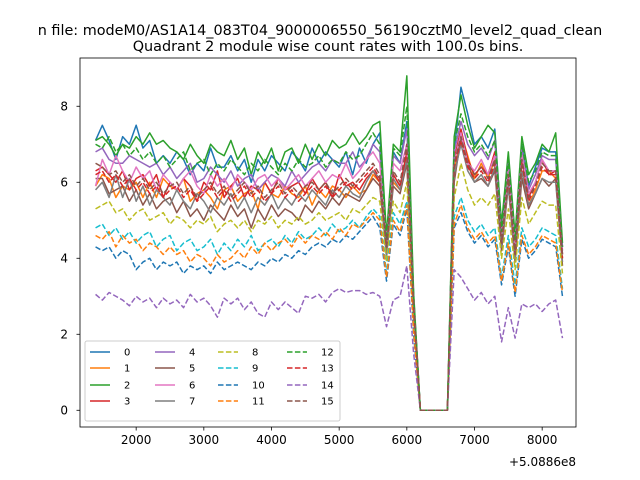  What do you see at coordinates (204, 440) in the screenshot?
I see `x-tick-label: 3000` at bounding box center [204, 440].